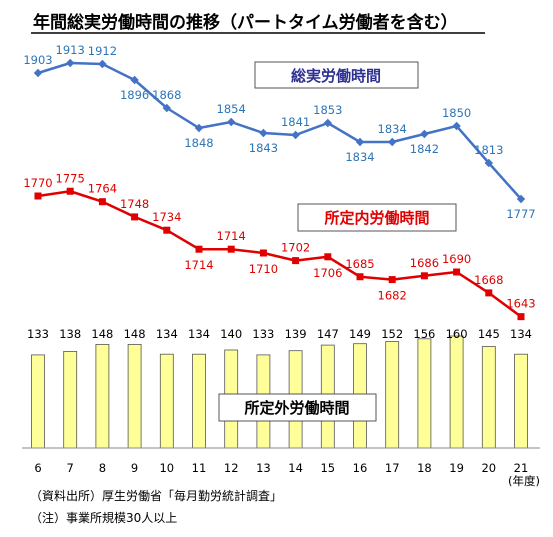 The height and width of the screenshot is (537, 553). Describe the element at coordinates (38, 334) in the screenshot. I see `overtime-label-6: 133` at that location.